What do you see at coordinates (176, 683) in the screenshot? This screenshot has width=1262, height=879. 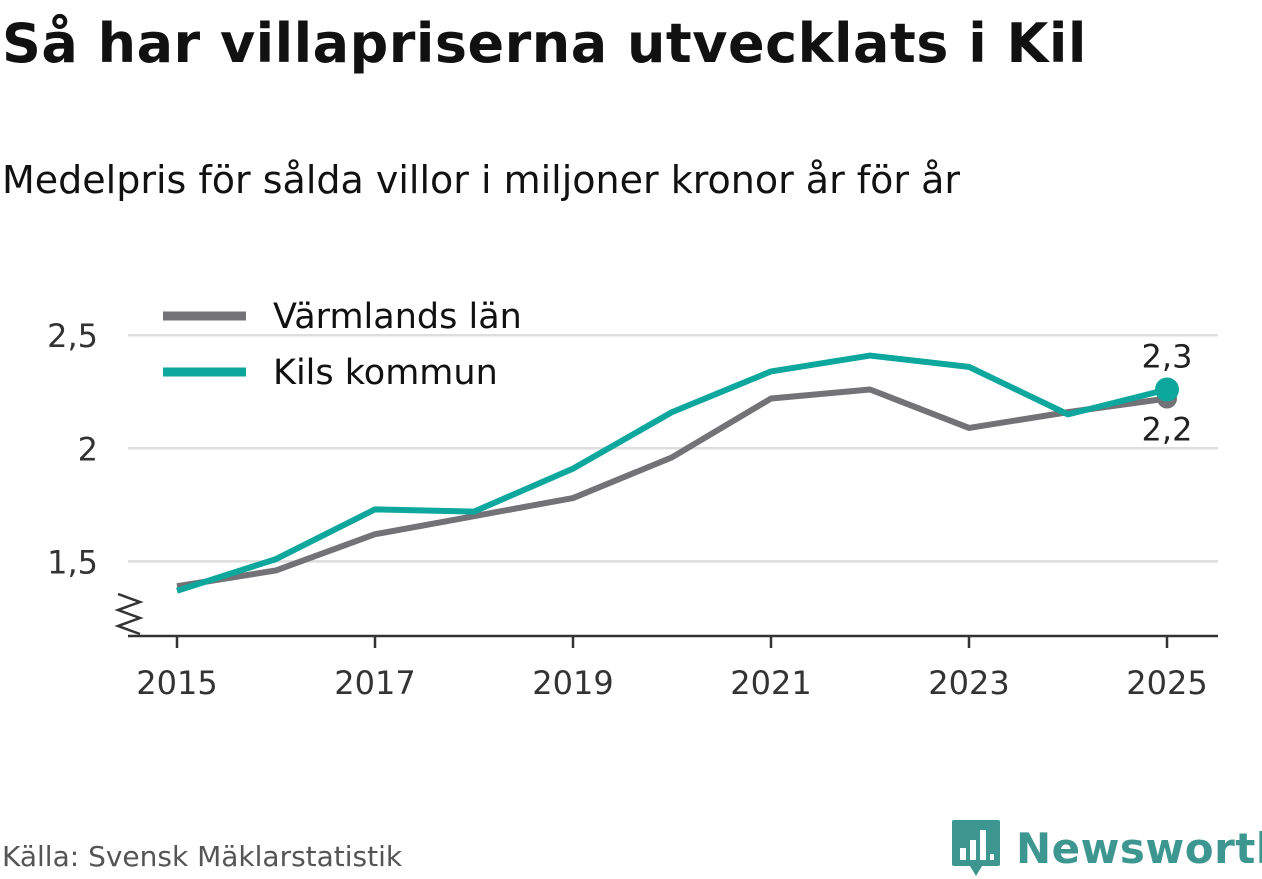 I see `x-tick-label: 2015` at bounding box center [176, 683].